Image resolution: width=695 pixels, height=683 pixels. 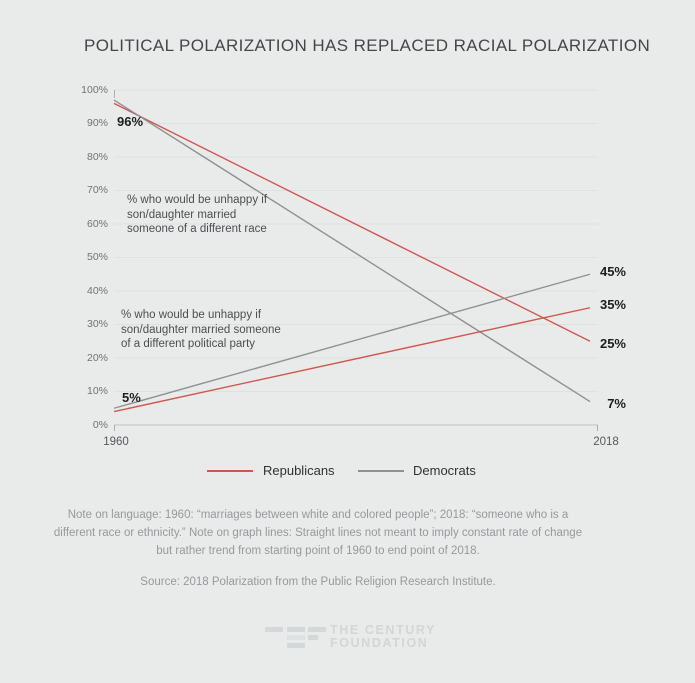 I want to click on data-label-start-race: 96%, so click(x=130, y=121).